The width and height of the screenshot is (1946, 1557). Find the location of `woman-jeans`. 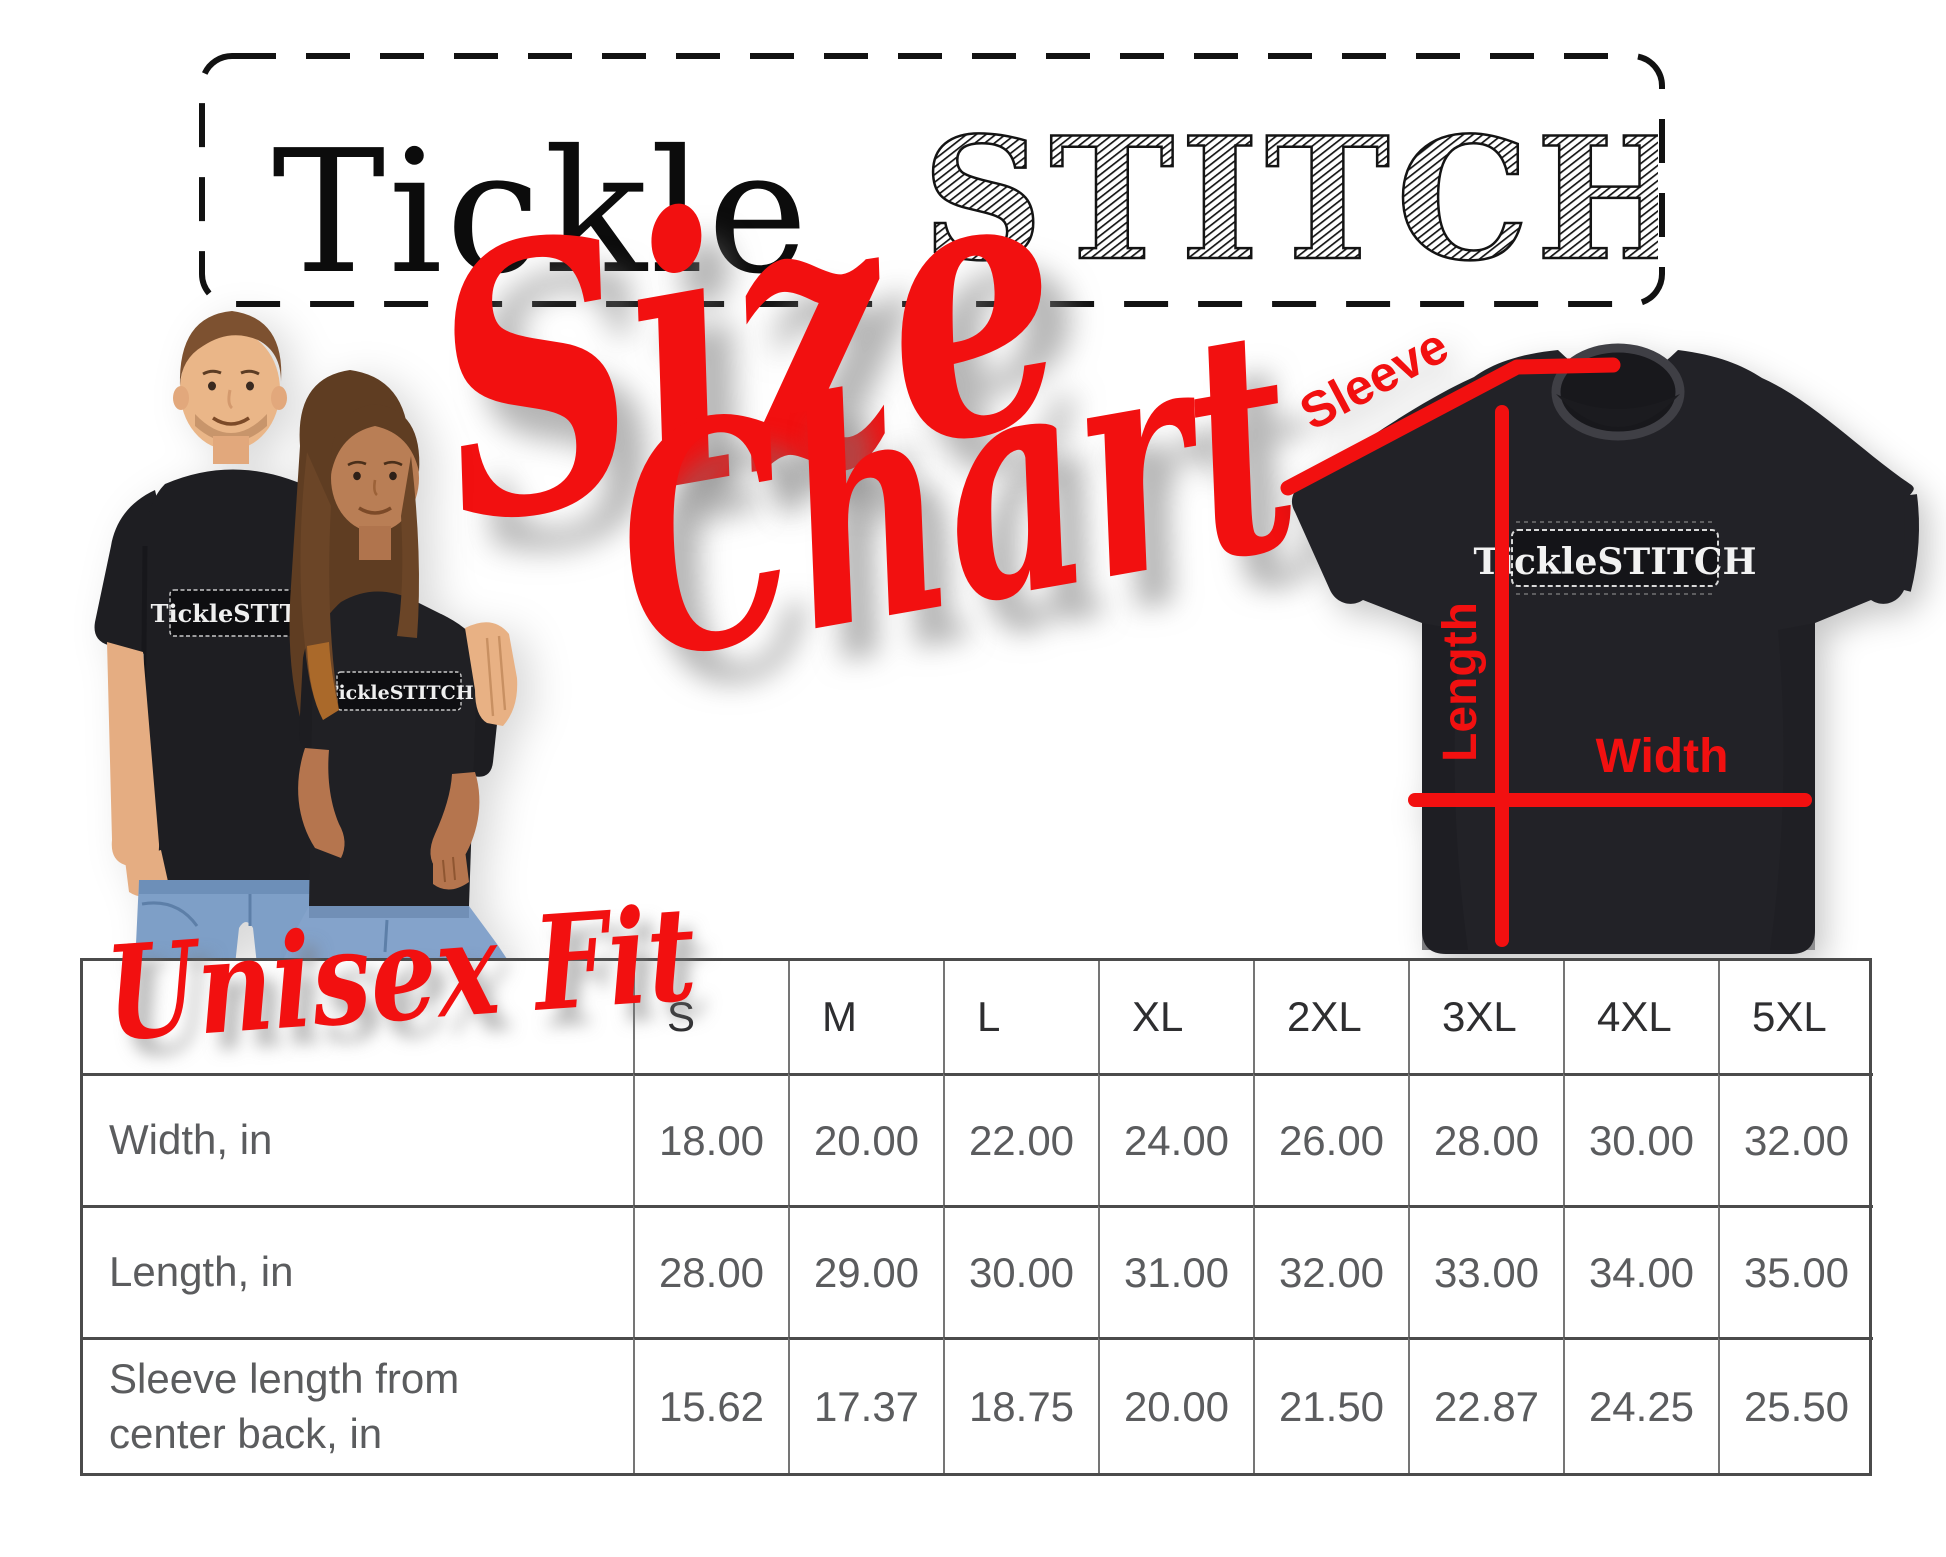

woman-jeans is located at coordinates (396, 935).